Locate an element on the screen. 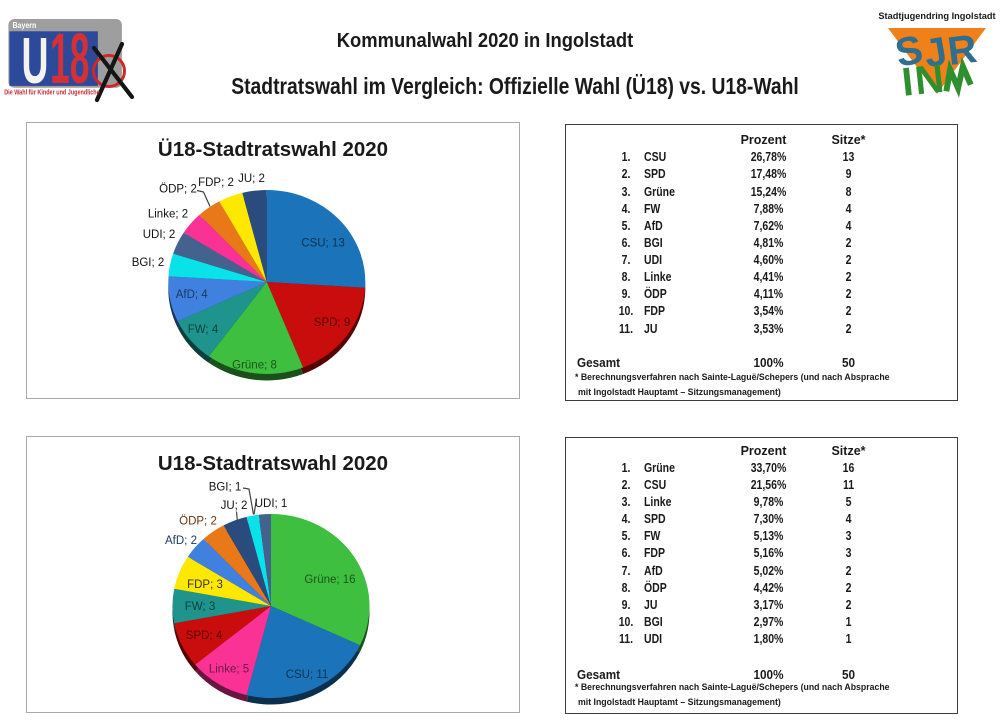 The width and height of the screenshot is (1000, 728). svg-text: U is located at coordinates (35, 61).